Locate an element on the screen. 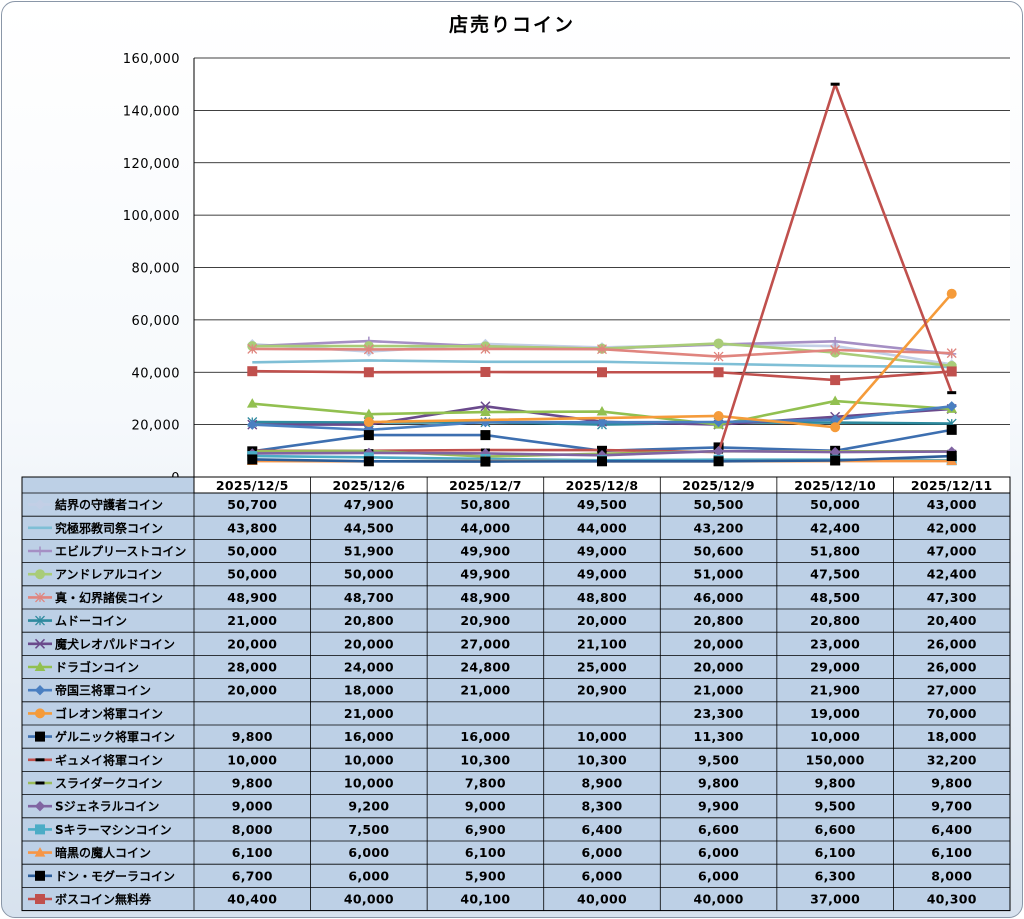  table-cell-value: 26,000 is located at coordinates (952, 667).